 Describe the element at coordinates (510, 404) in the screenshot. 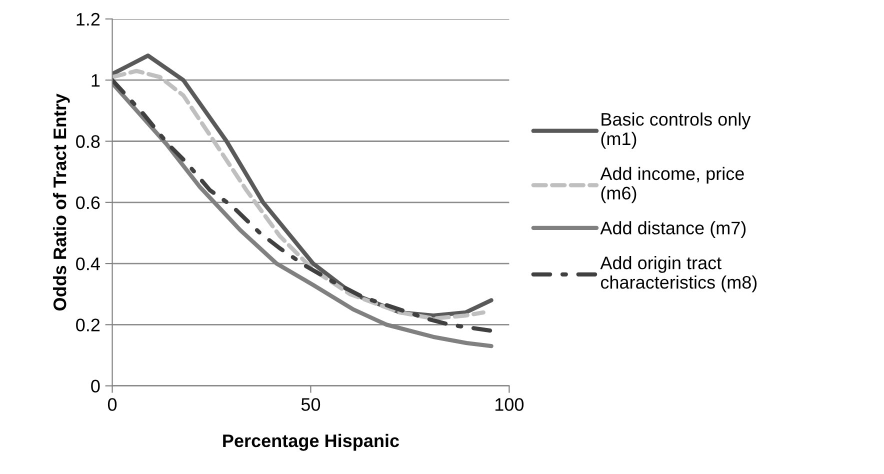

I see `x-tick-label: 100` at that location.